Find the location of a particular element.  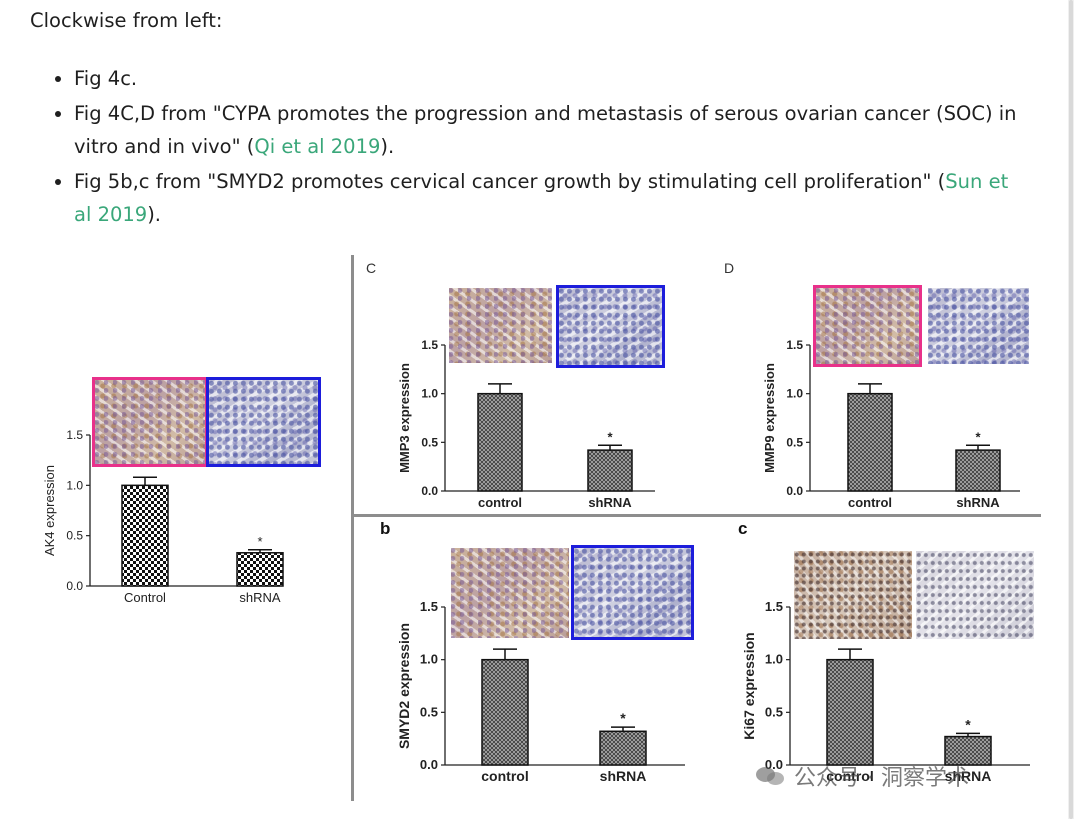

ihc-image-shrna-mmp9 is located at coordinates (978, 326).